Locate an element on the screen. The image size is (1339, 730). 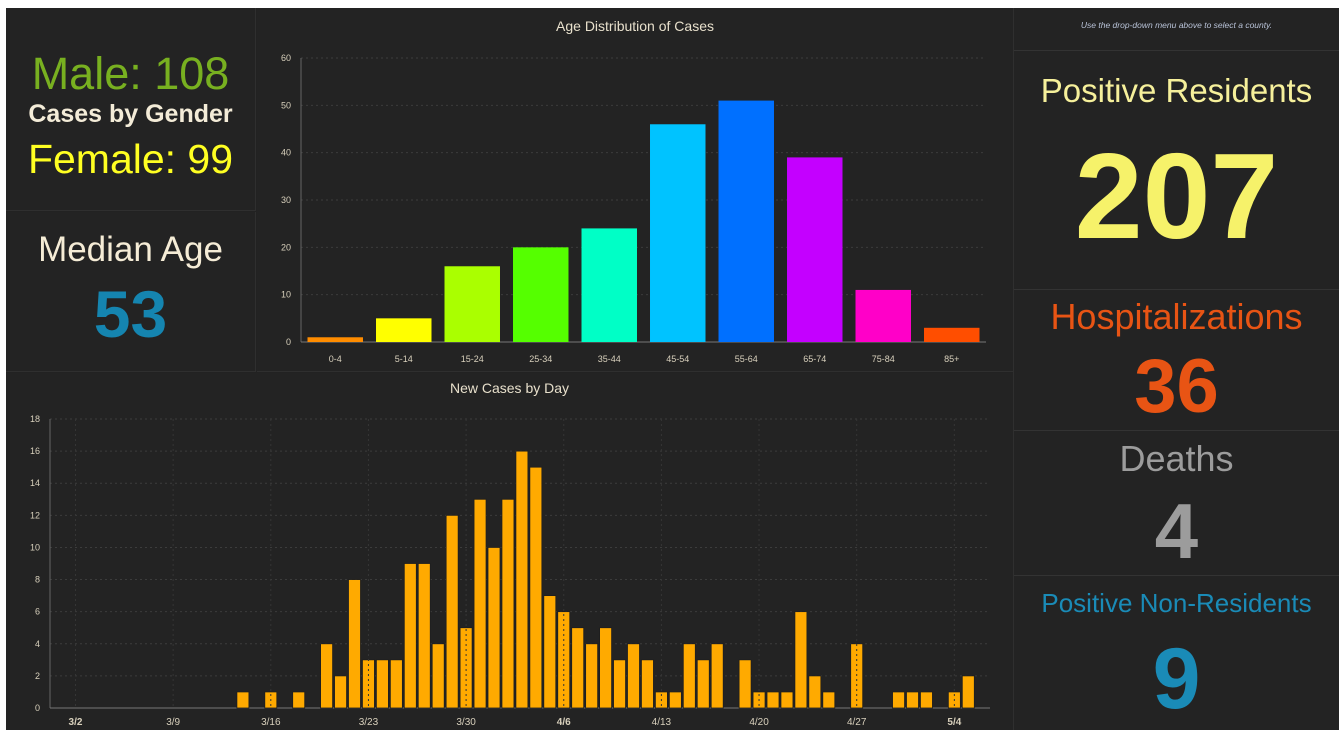
day-x-tick-label: 4/13 is located at coordinates (662, 722).